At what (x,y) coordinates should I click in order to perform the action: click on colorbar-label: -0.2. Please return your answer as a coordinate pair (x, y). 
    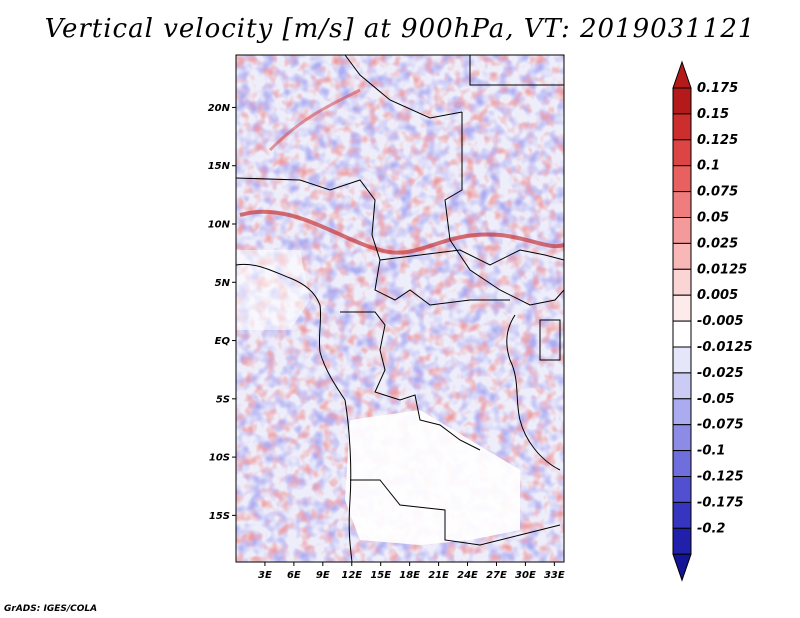
    Looking at the image, I should click on (711, 528).